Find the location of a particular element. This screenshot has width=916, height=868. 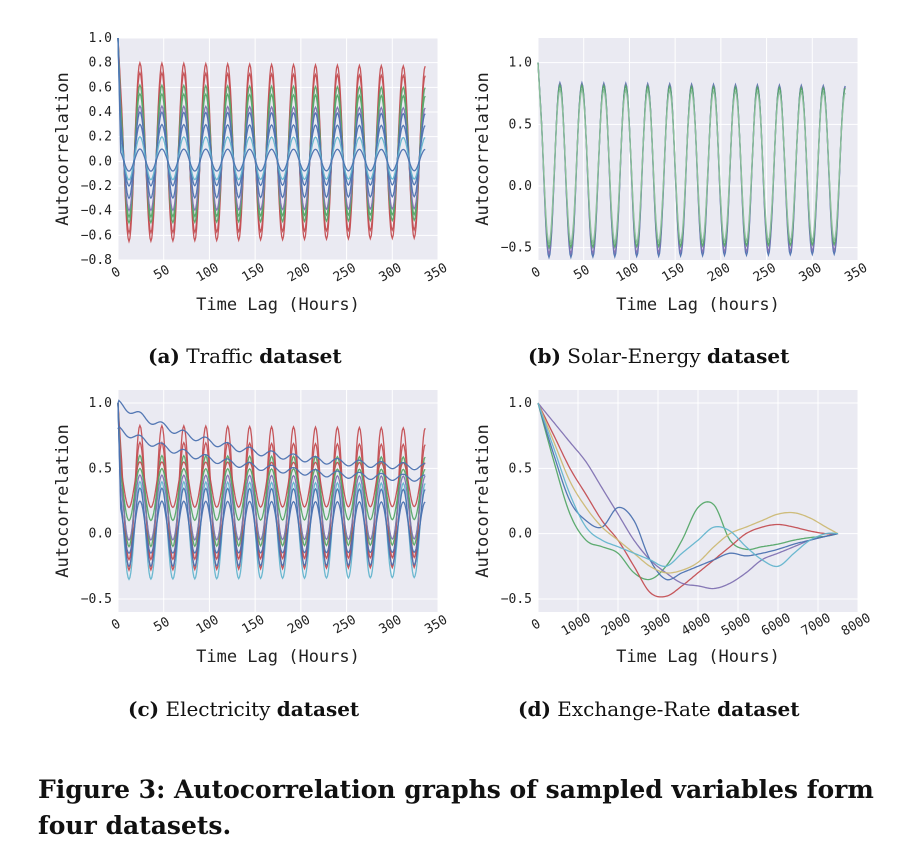

x-tick-label: 5000 is located at coordinates (736, 625).